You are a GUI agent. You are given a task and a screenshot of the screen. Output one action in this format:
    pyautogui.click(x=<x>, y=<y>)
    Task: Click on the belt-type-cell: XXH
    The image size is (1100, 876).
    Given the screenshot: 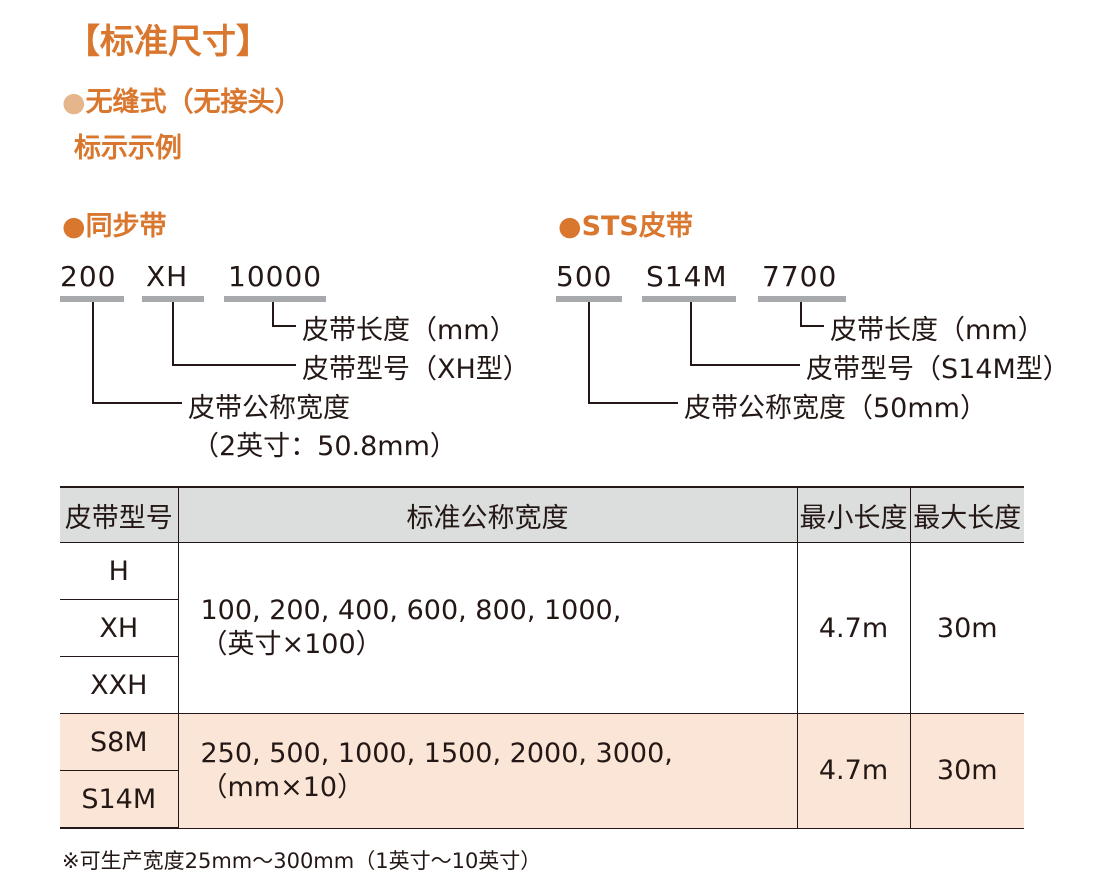 What is the action you would take?
    pyautogui.click(x=119, y=685)
    